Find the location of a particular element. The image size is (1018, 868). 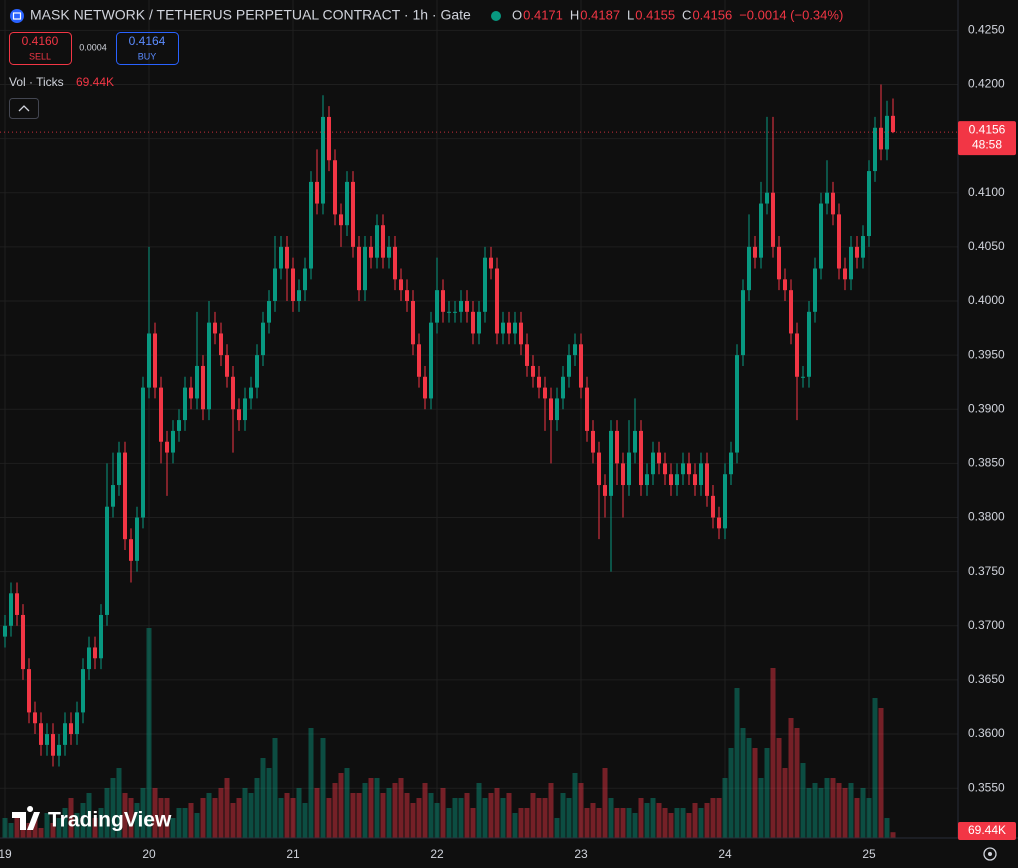

volume-badge is located at coordinates (987, 831).